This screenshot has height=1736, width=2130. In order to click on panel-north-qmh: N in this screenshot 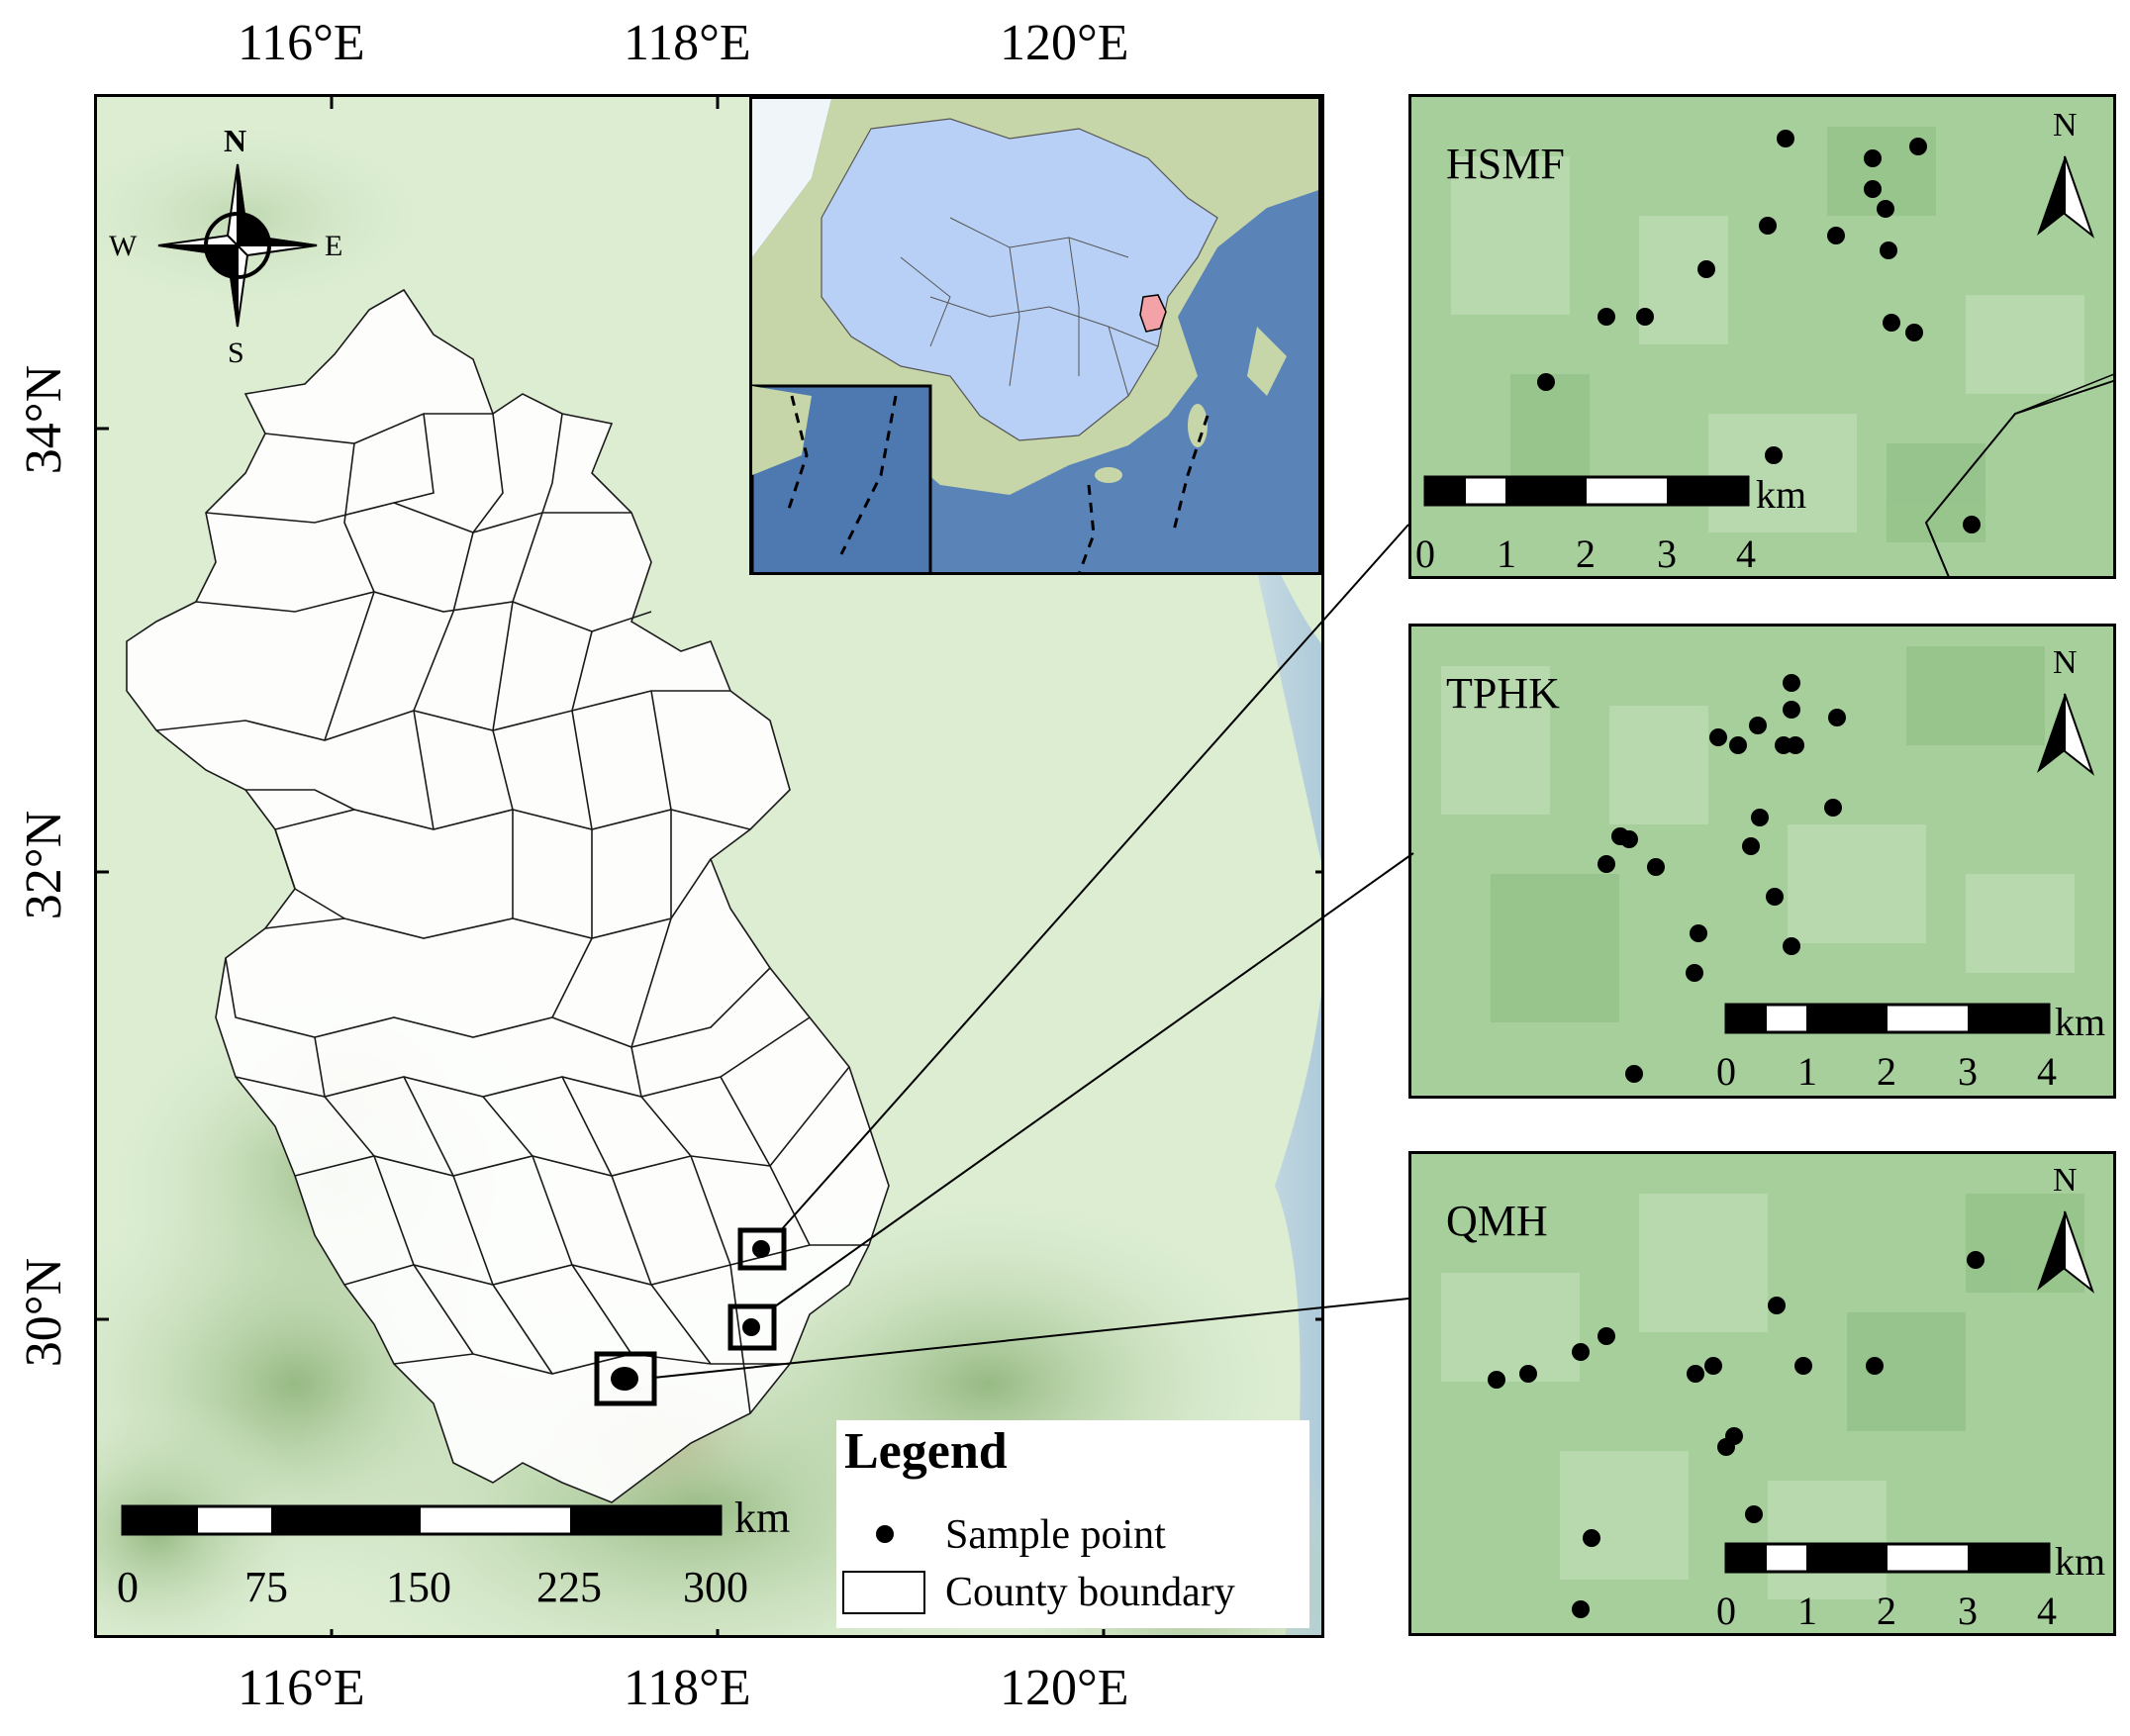, I will do `click(2065, 1180)`.